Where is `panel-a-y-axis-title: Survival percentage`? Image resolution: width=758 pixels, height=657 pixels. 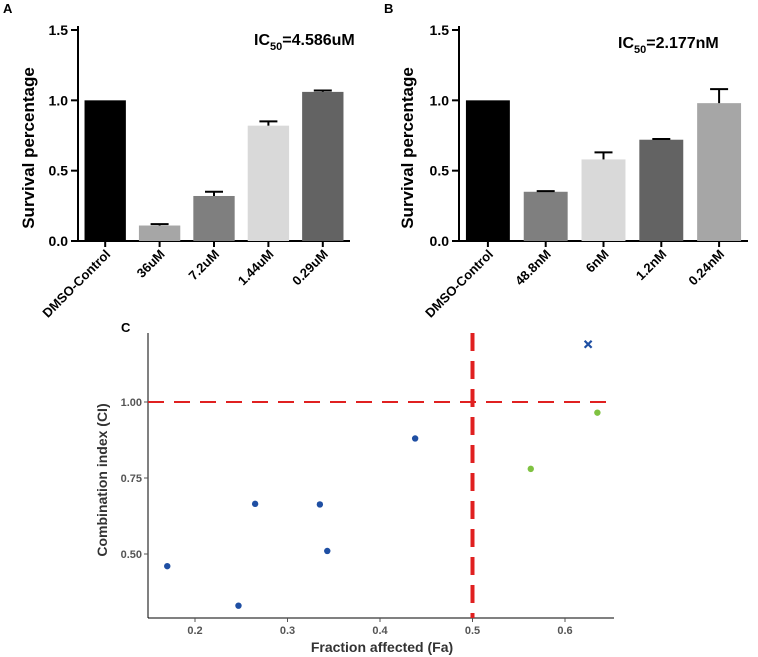 panel-a-y-axis-title: Survival percentage is located at coordinates (28, 148).